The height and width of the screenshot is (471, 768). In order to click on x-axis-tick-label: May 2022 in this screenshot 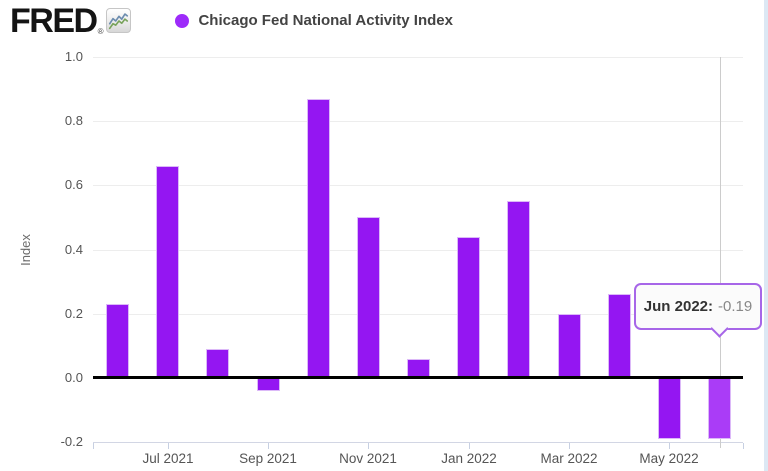, I will do `click(669, 458)`.